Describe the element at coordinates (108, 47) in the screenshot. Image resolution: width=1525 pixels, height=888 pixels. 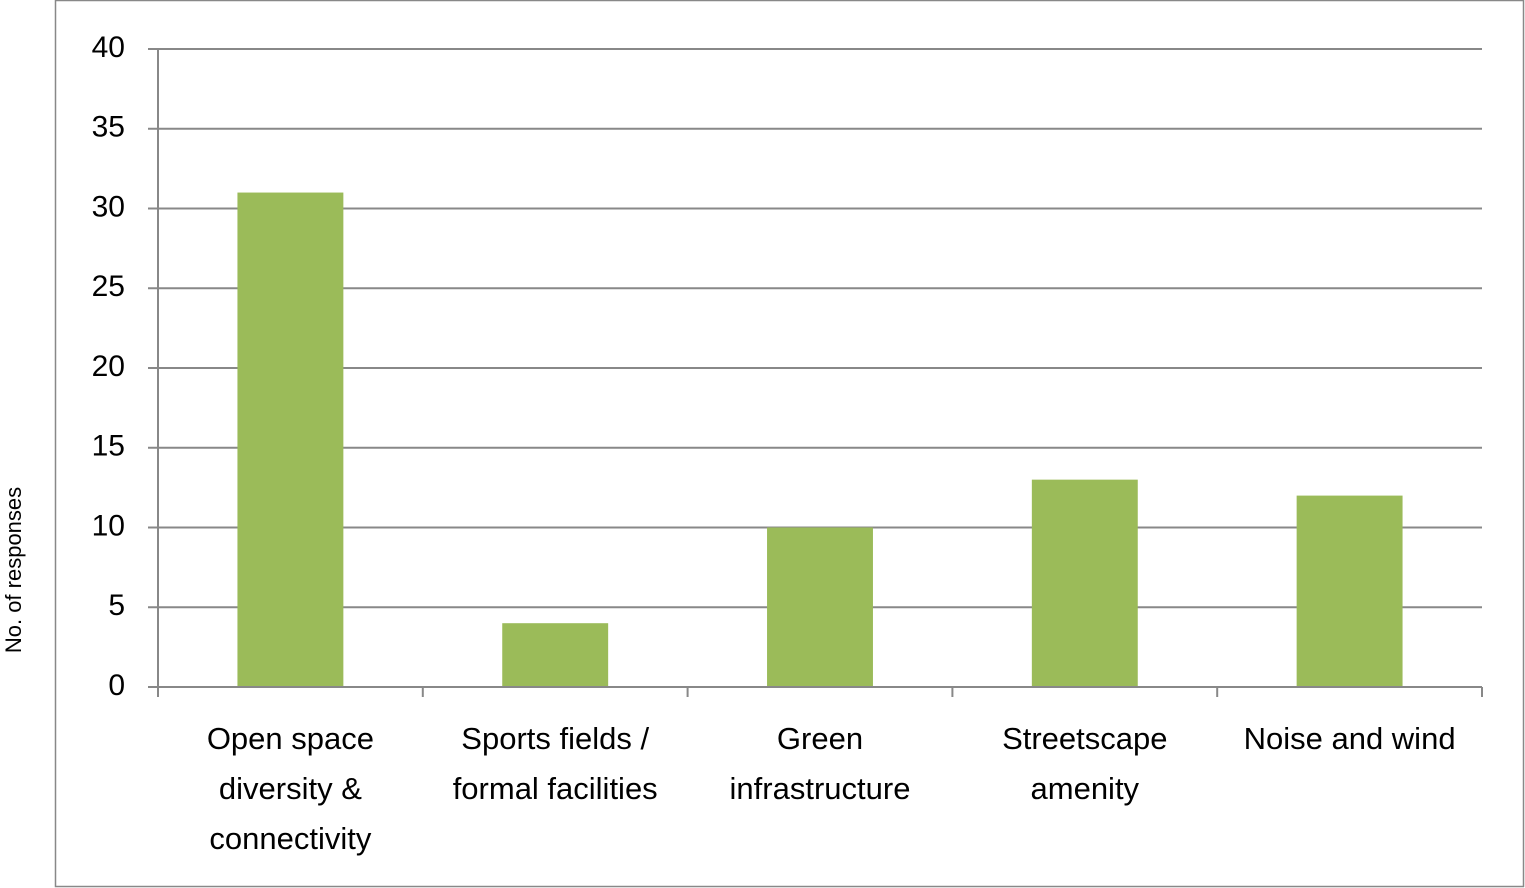
I see `y-tick-label: 40` at that location.